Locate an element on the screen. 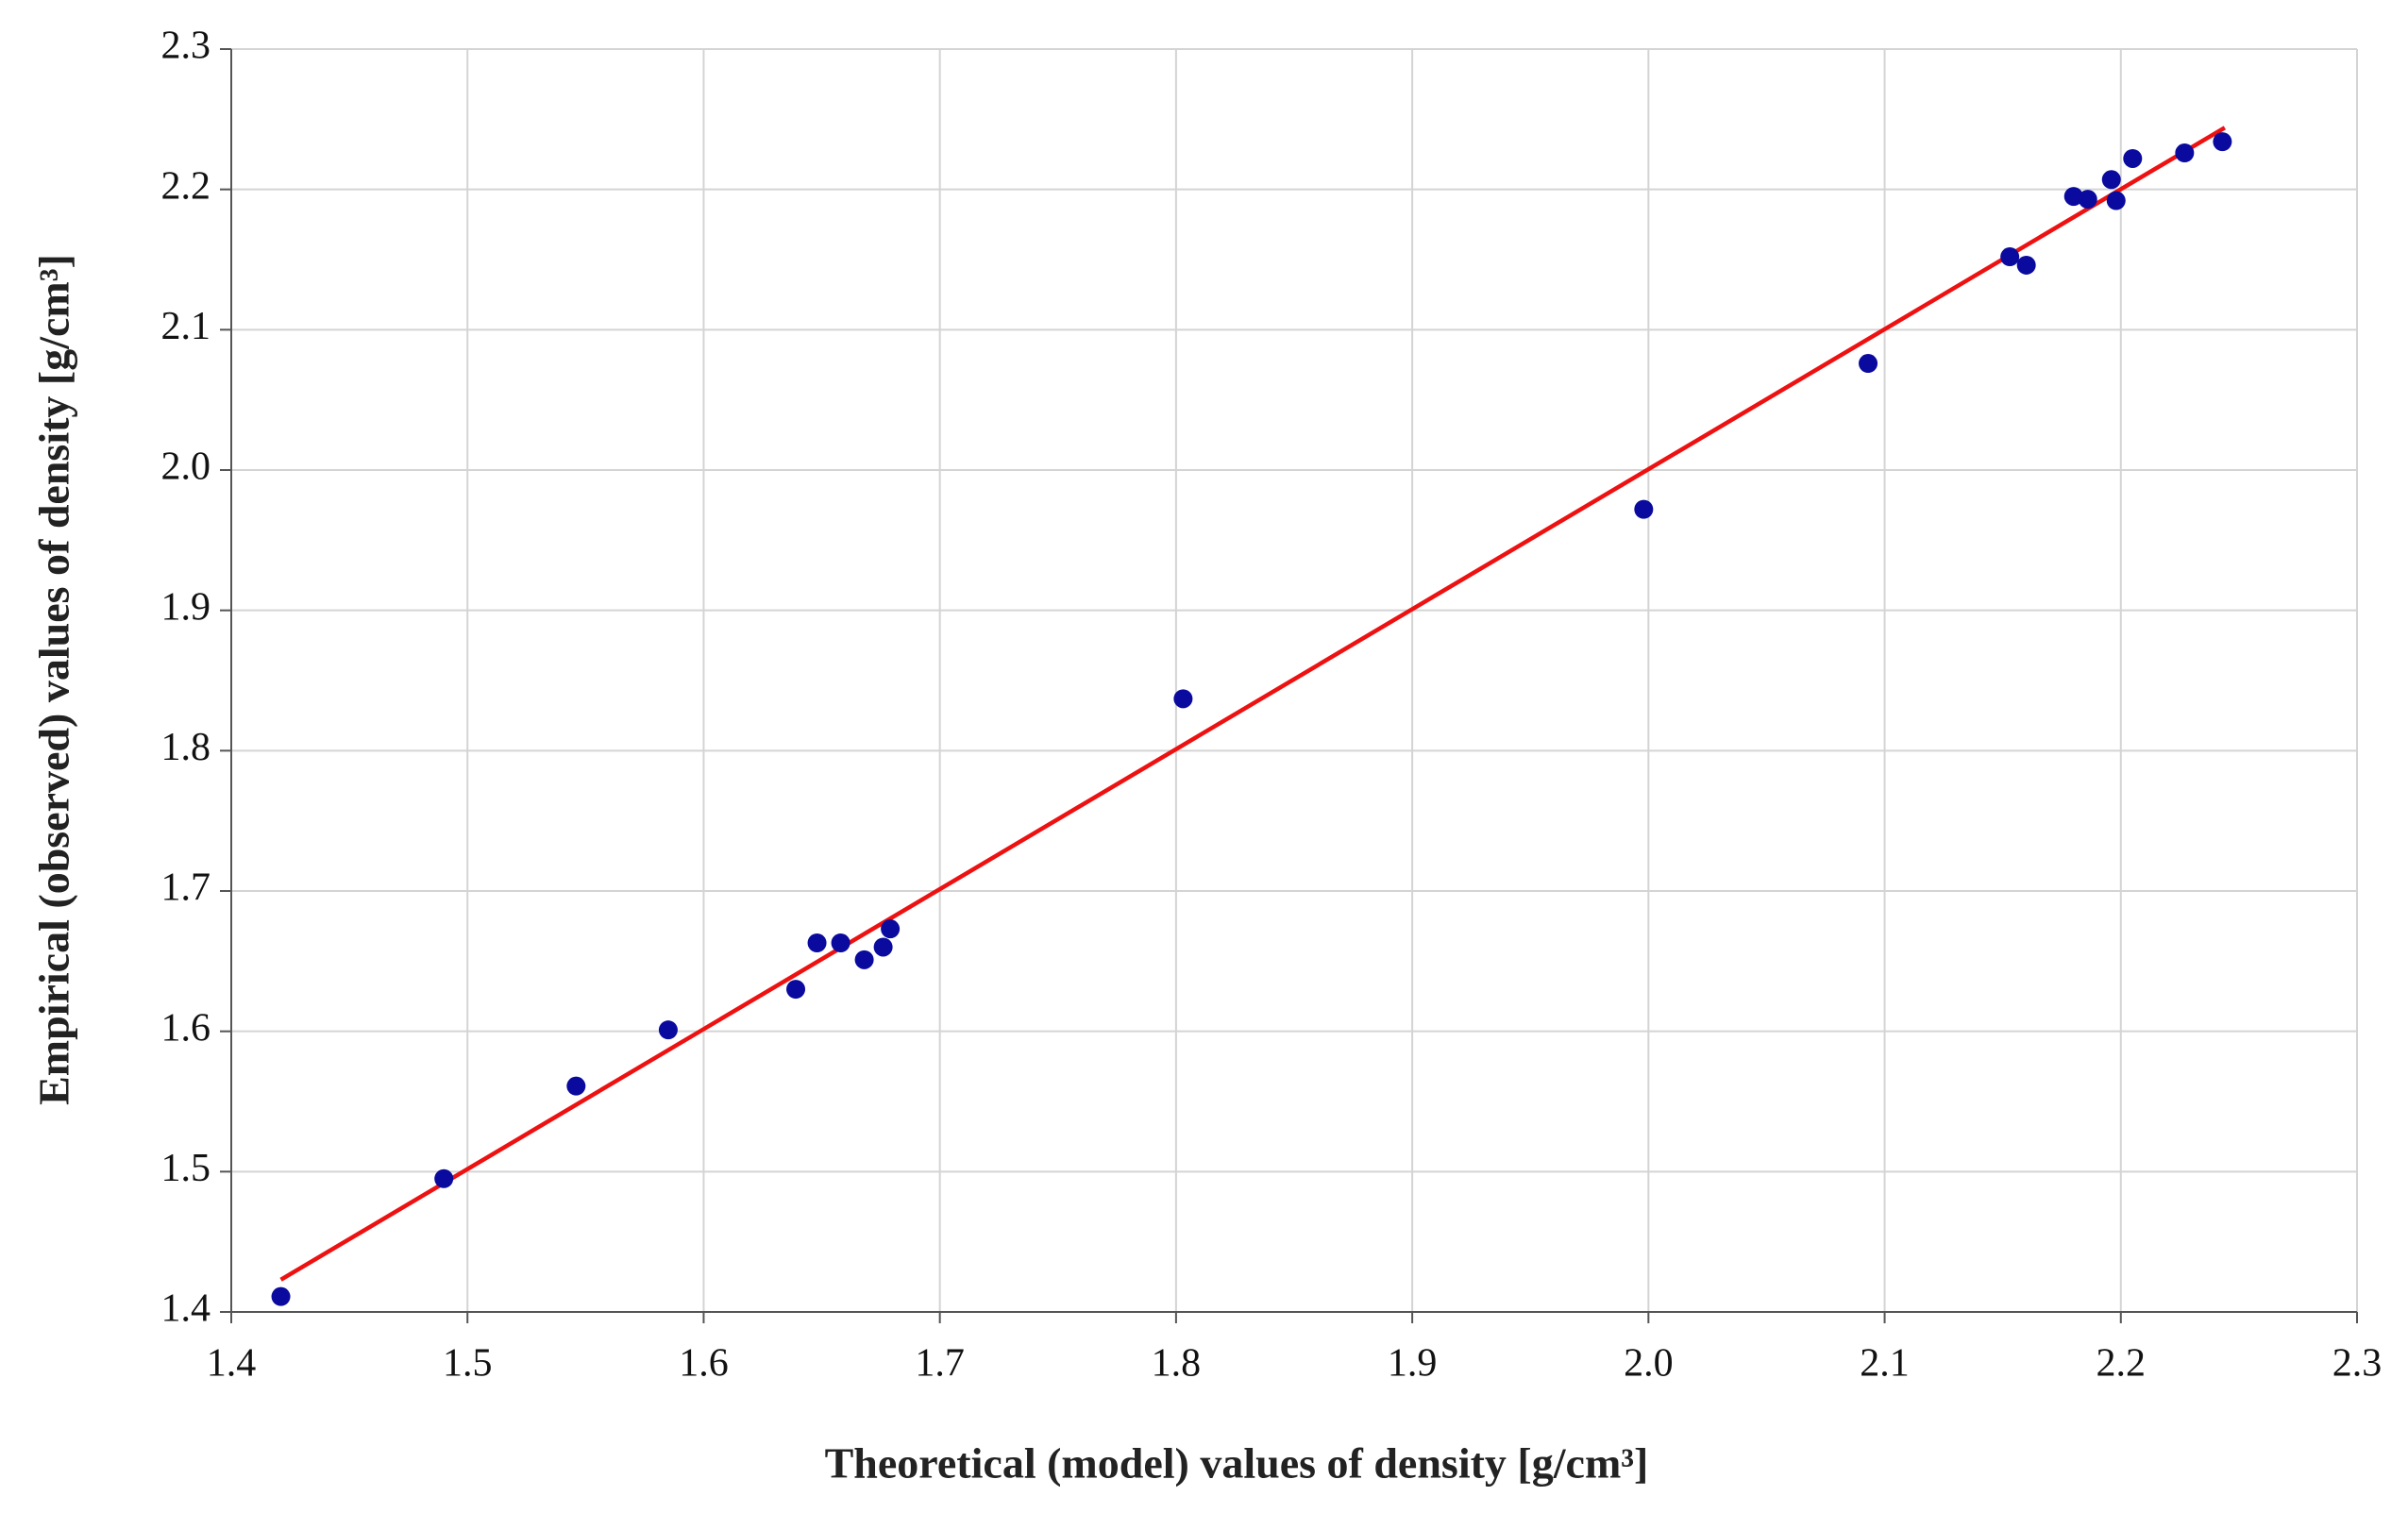 The width and height of the screenshot is (2408, 1513). y-tick-label: 1.7 is located at coordinates (186, 888).